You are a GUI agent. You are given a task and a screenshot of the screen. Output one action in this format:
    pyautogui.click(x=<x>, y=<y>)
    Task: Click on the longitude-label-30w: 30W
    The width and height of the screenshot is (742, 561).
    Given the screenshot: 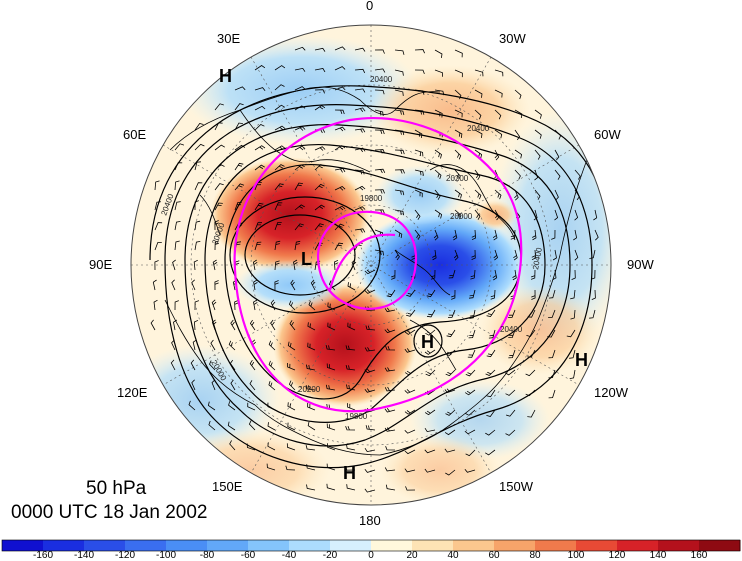 What is the action you would take?
    pyautogui.click(x=512, y=38)
    